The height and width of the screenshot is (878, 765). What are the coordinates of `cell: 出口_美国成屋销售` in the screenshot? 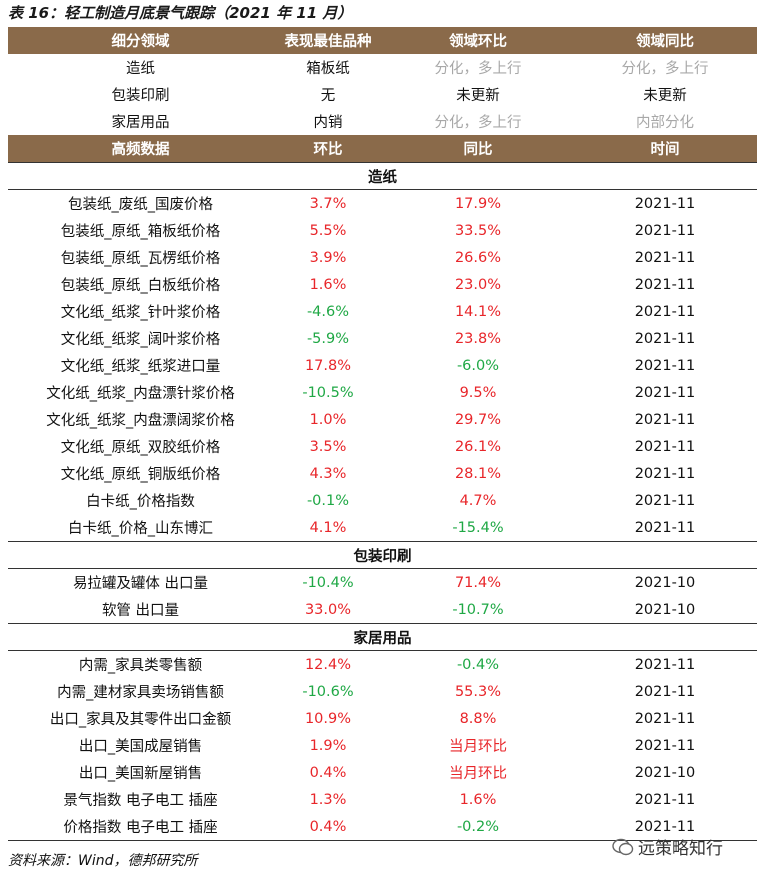 It's located at (140, 747).